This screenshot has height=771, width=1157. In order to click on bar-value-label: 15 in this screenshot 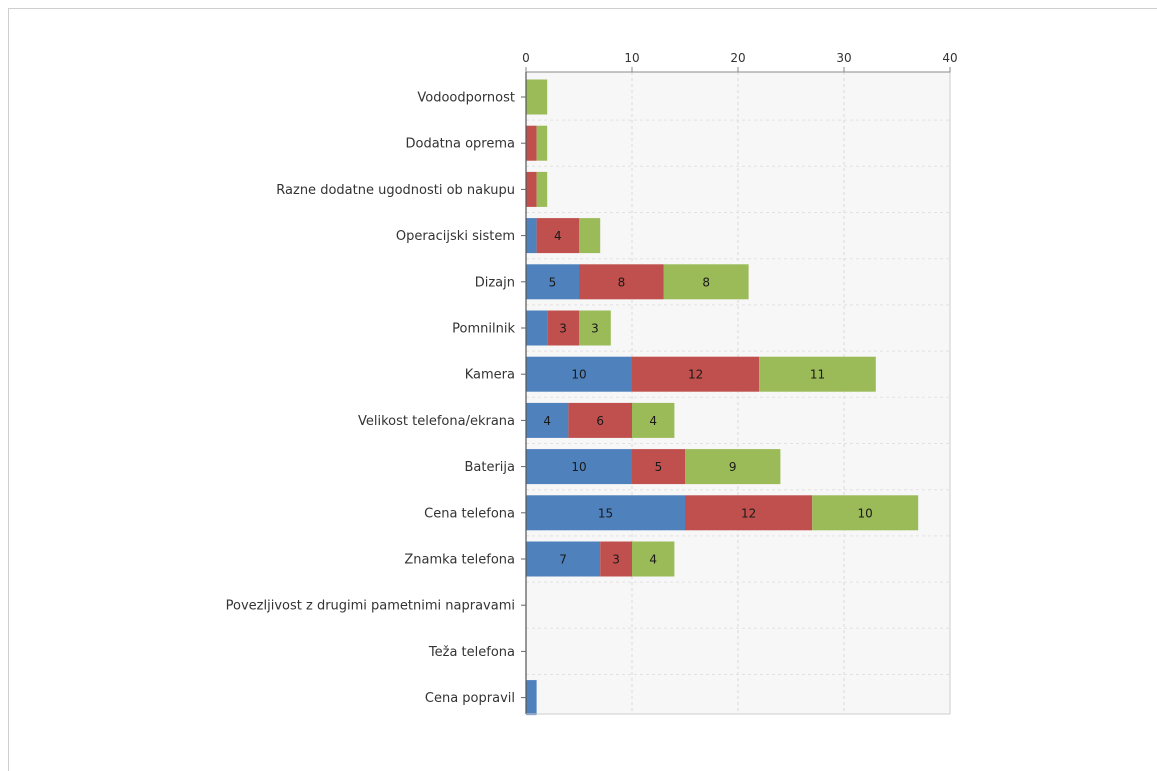, I will do `click(605, 513)`.